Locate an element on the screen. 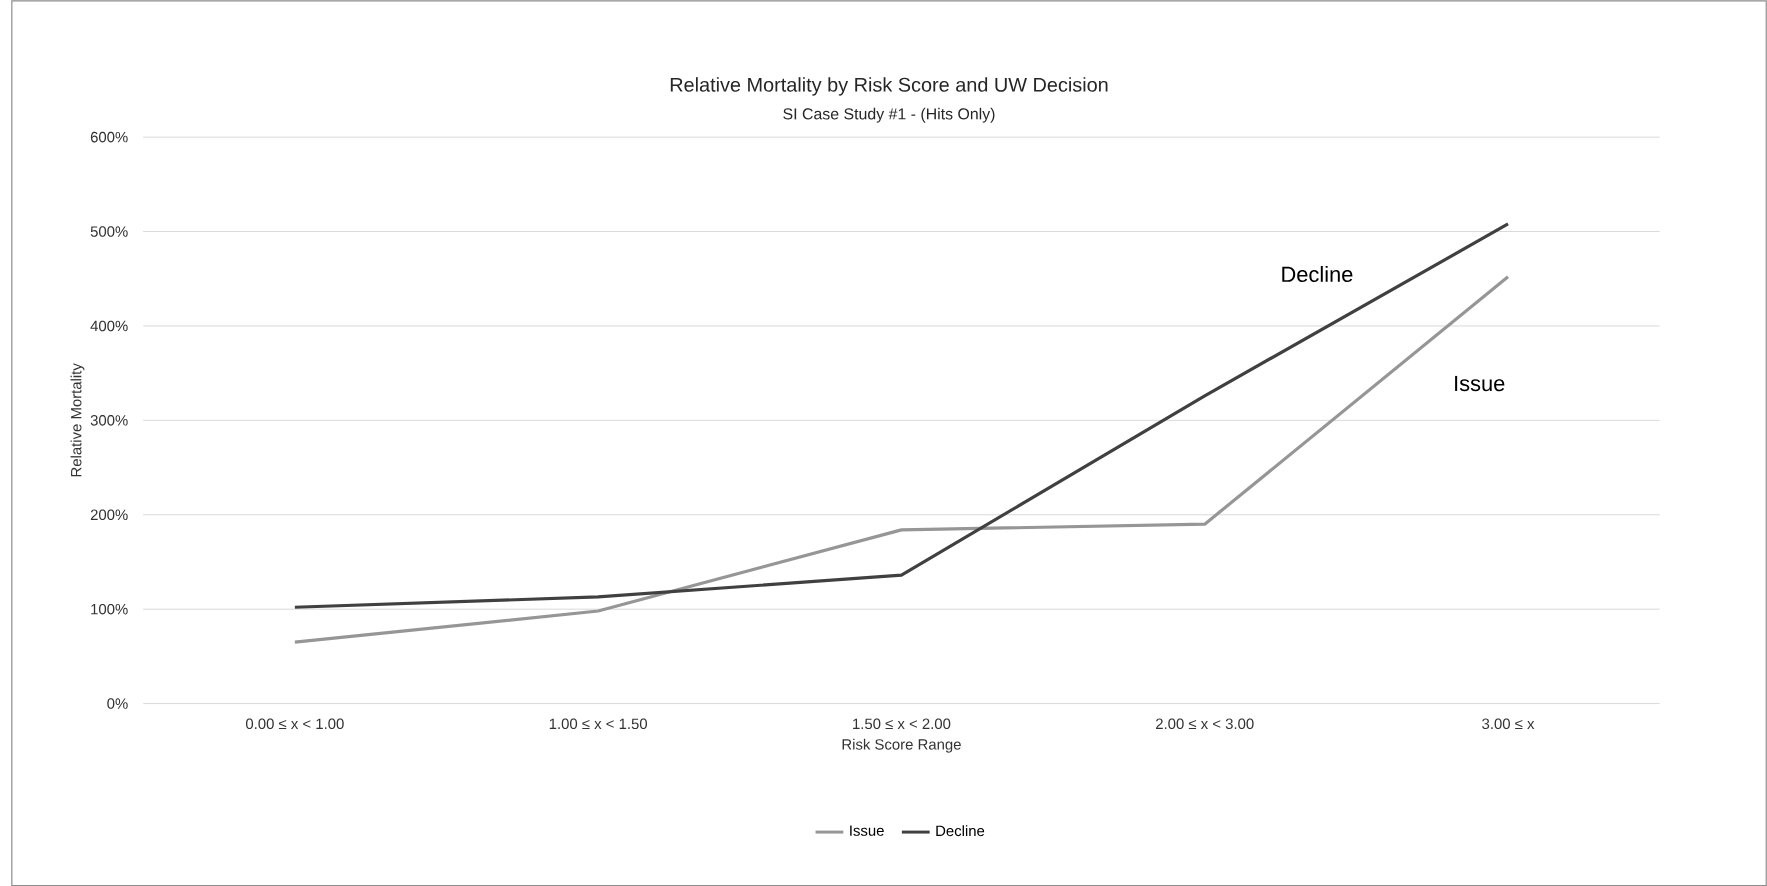  x-axis-title: Risk Score Range is located at coordinates (901, 745).